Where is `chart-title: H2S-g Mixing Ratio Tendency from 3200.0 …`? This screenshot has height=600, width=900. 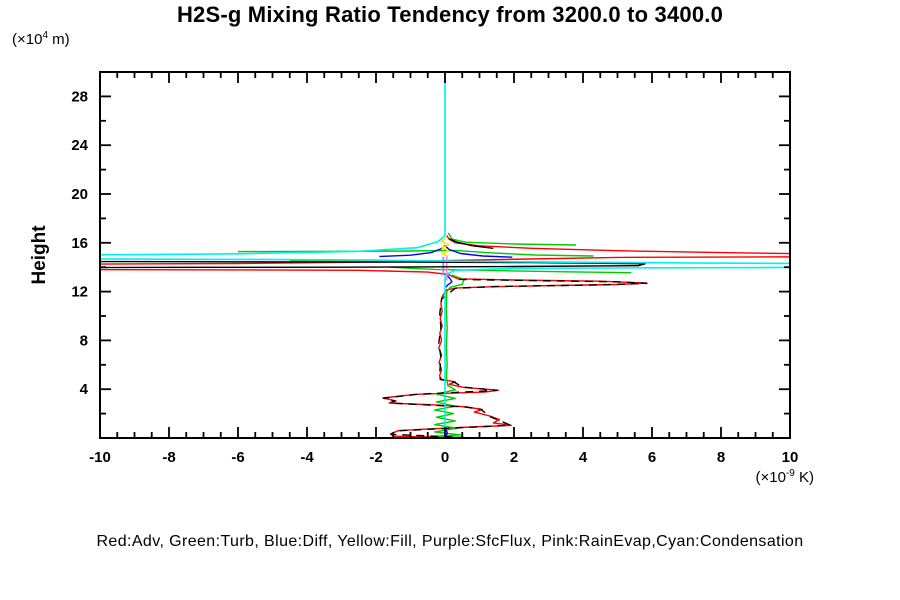 chart-title: H2S-g Mixing Ratio Tendency from 3200.0 … is located at coordinates (450, 14).